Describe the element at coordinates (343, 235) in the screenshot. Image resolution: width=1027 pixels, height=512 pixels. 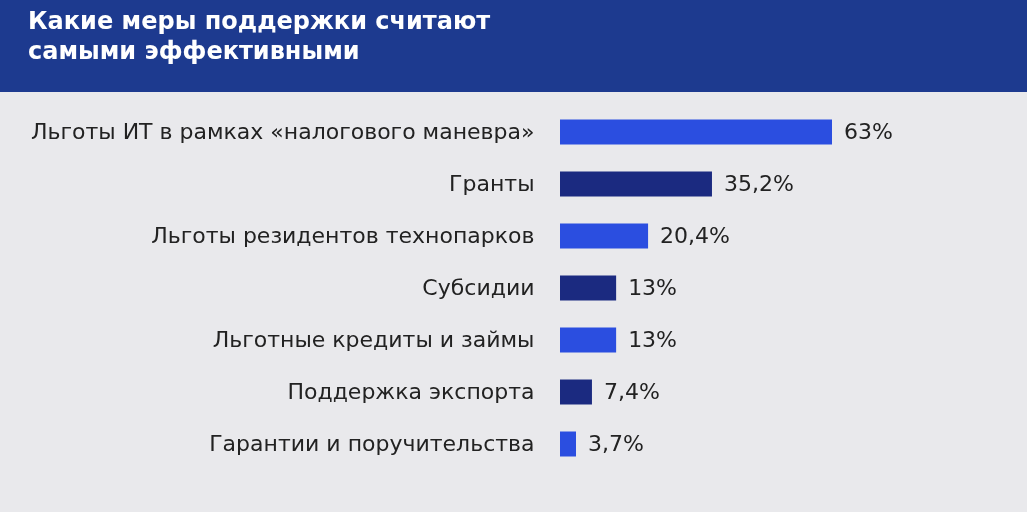
I see `y-tick-label: Льготы резидентов технопарков` at that location.